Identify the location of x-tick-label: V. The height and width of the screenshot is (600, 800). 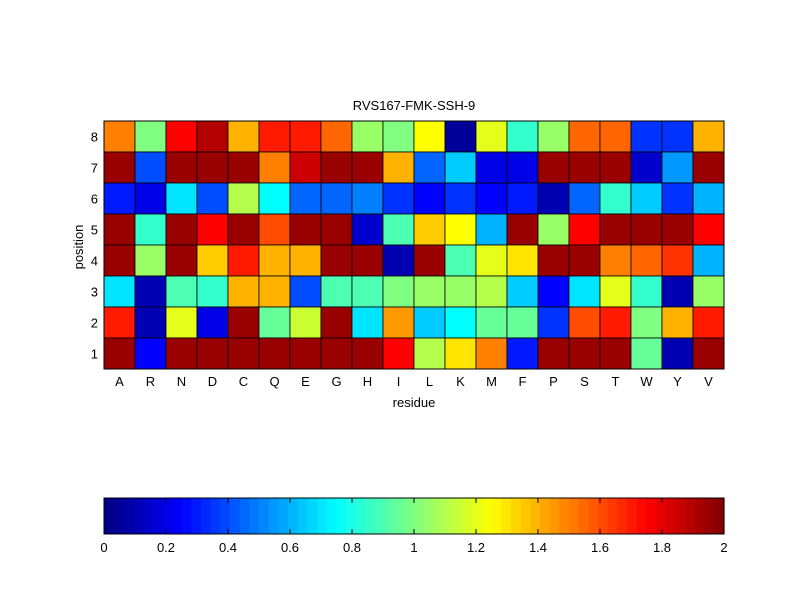
(708, 381).